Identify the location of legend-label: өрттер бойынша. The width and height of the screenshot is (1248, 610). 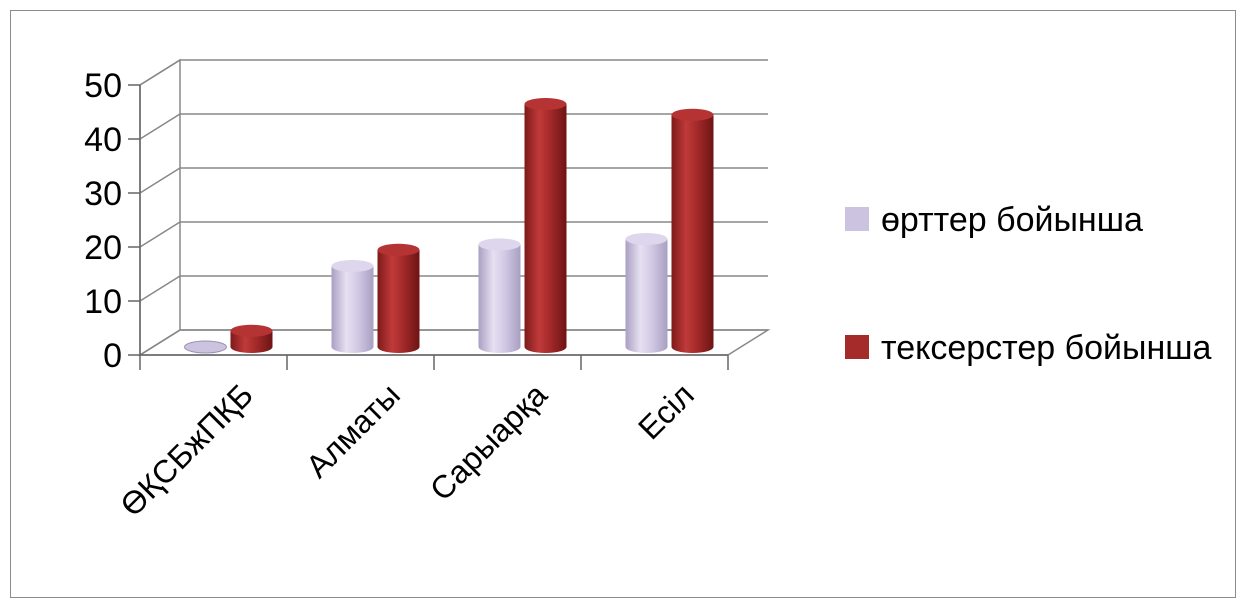
(1012, 220).